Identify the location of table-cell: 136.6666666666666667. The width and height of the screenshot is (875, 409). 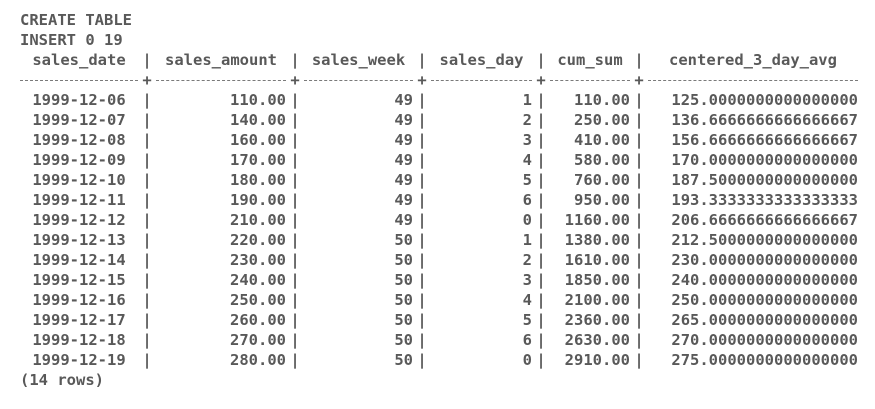
(764, 120).